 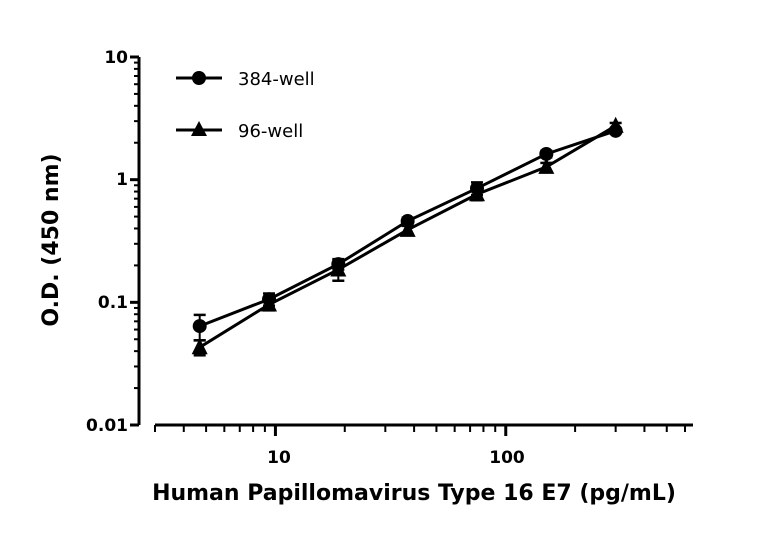 What do you see at coordinates (270, 131) in the screenshot?
I see `legend-label-96-well: 96-well` at bounding box center [270, 131].